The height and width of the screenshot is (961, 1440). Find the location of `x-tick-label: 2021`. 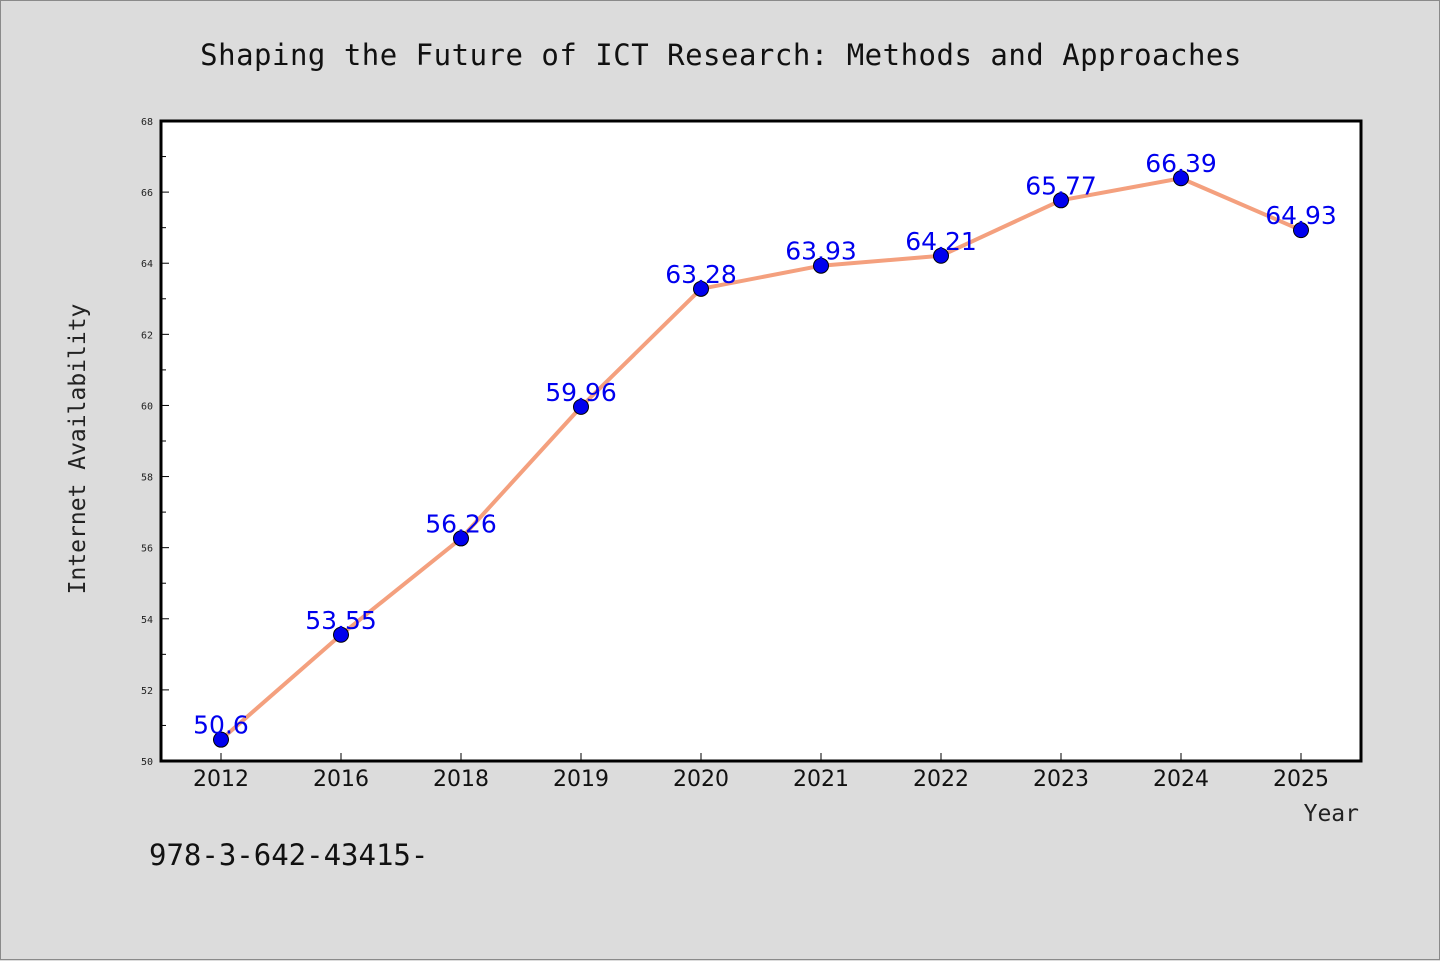

x-tick-label: 2021 is located at coordinates (821, 779).